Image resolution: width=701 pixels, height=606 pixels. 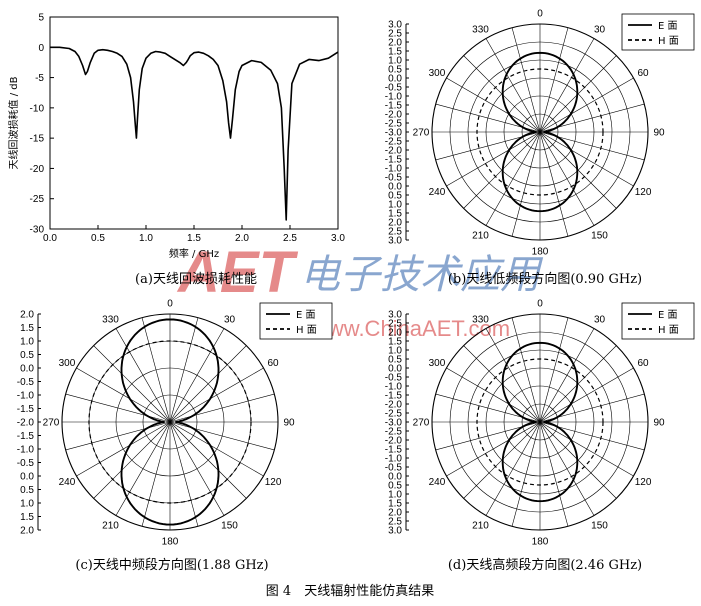 What do you see at coordinates (37, 139) in the screenshot?
I see `y-tick-label: -15` at bounding box center [37, 139].